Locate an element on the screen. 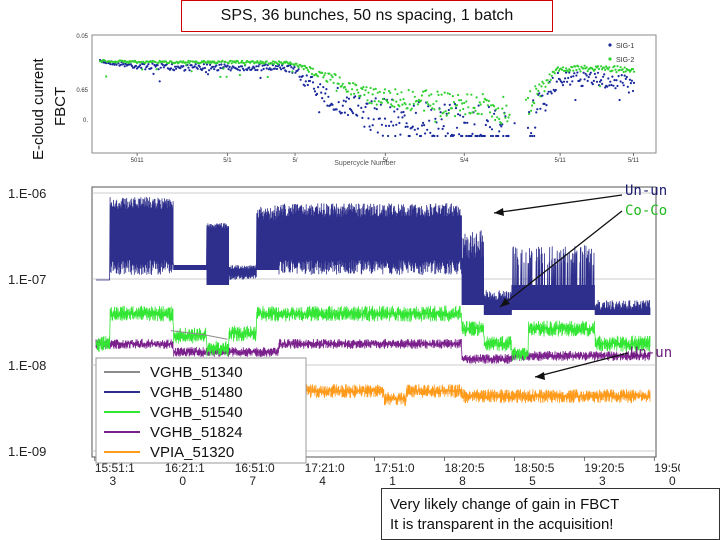  ecloud-y-tick-label: 1.E-07 is located at coordinates (27, 279).